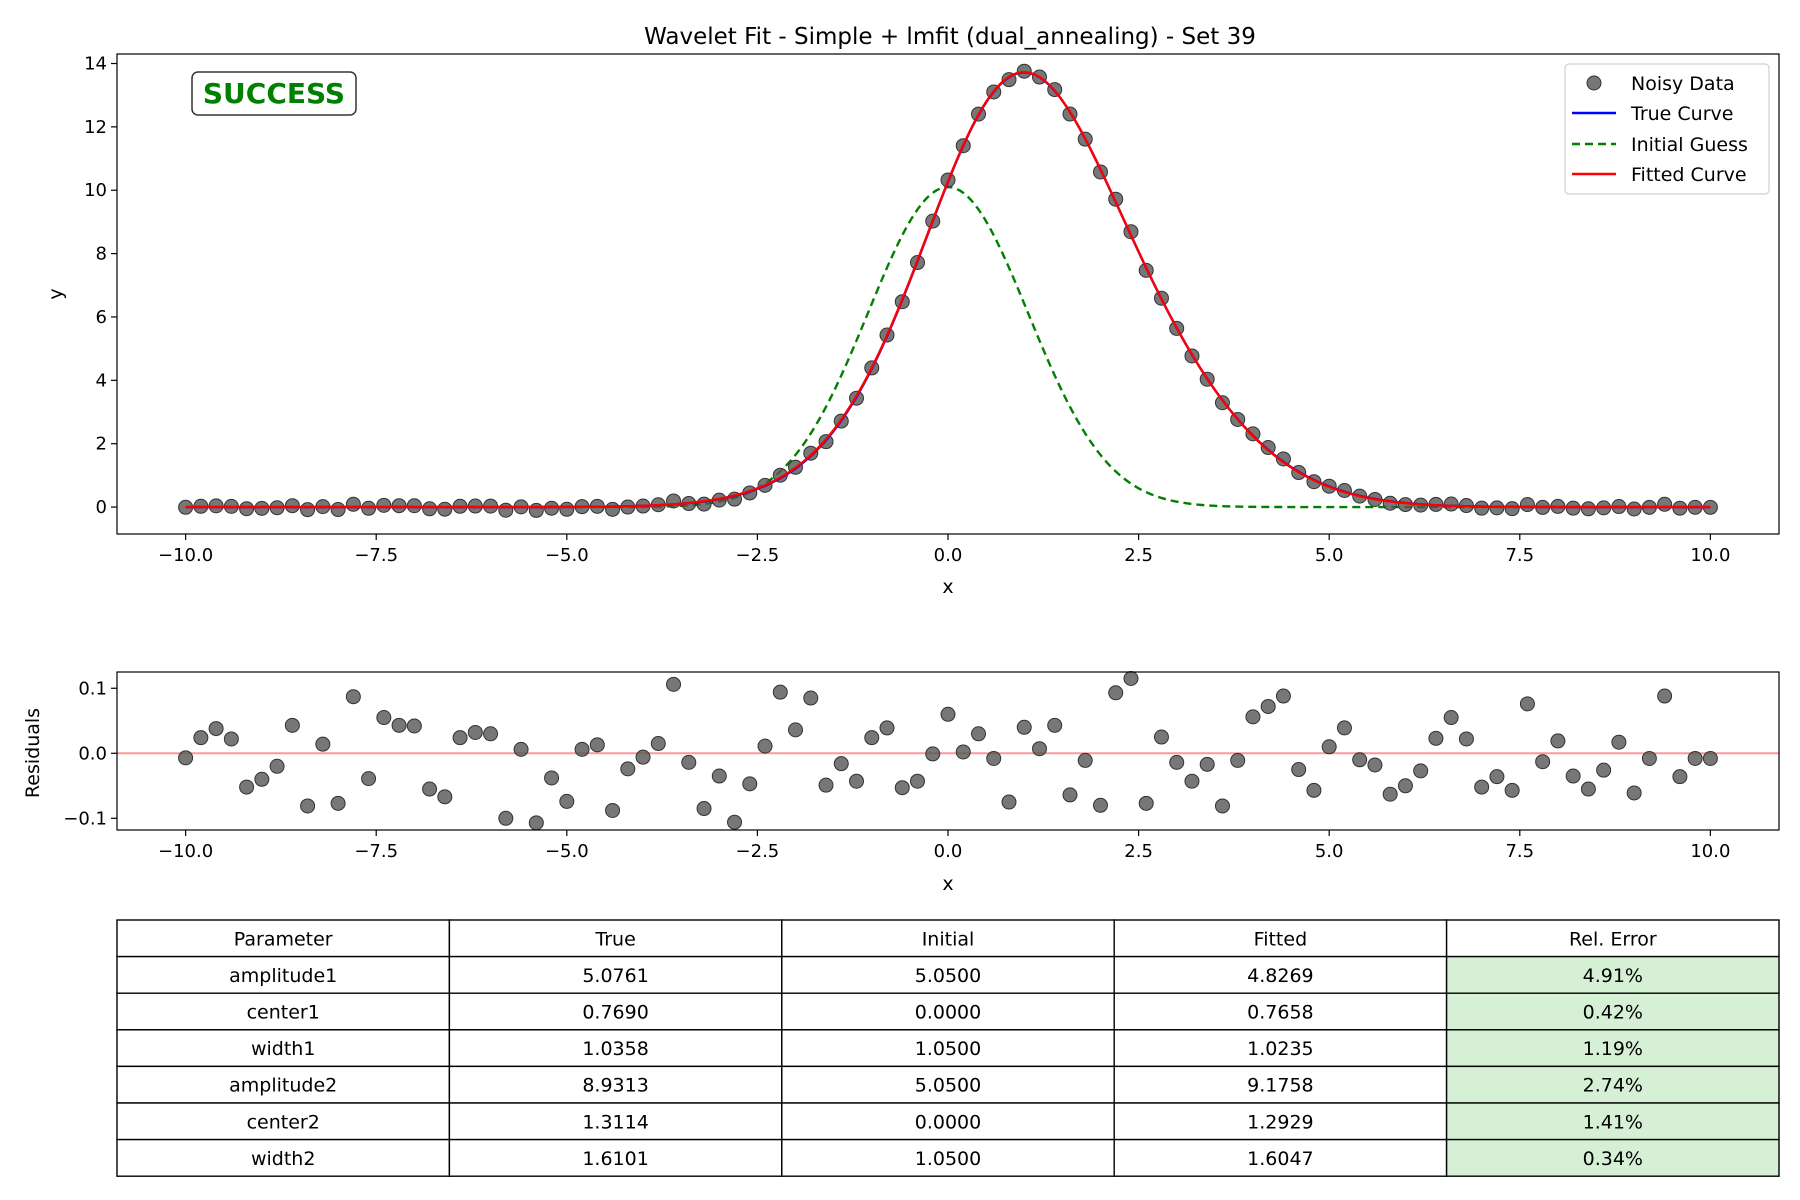  I want to click on main-y-axis-label: y, so click(56, 293).